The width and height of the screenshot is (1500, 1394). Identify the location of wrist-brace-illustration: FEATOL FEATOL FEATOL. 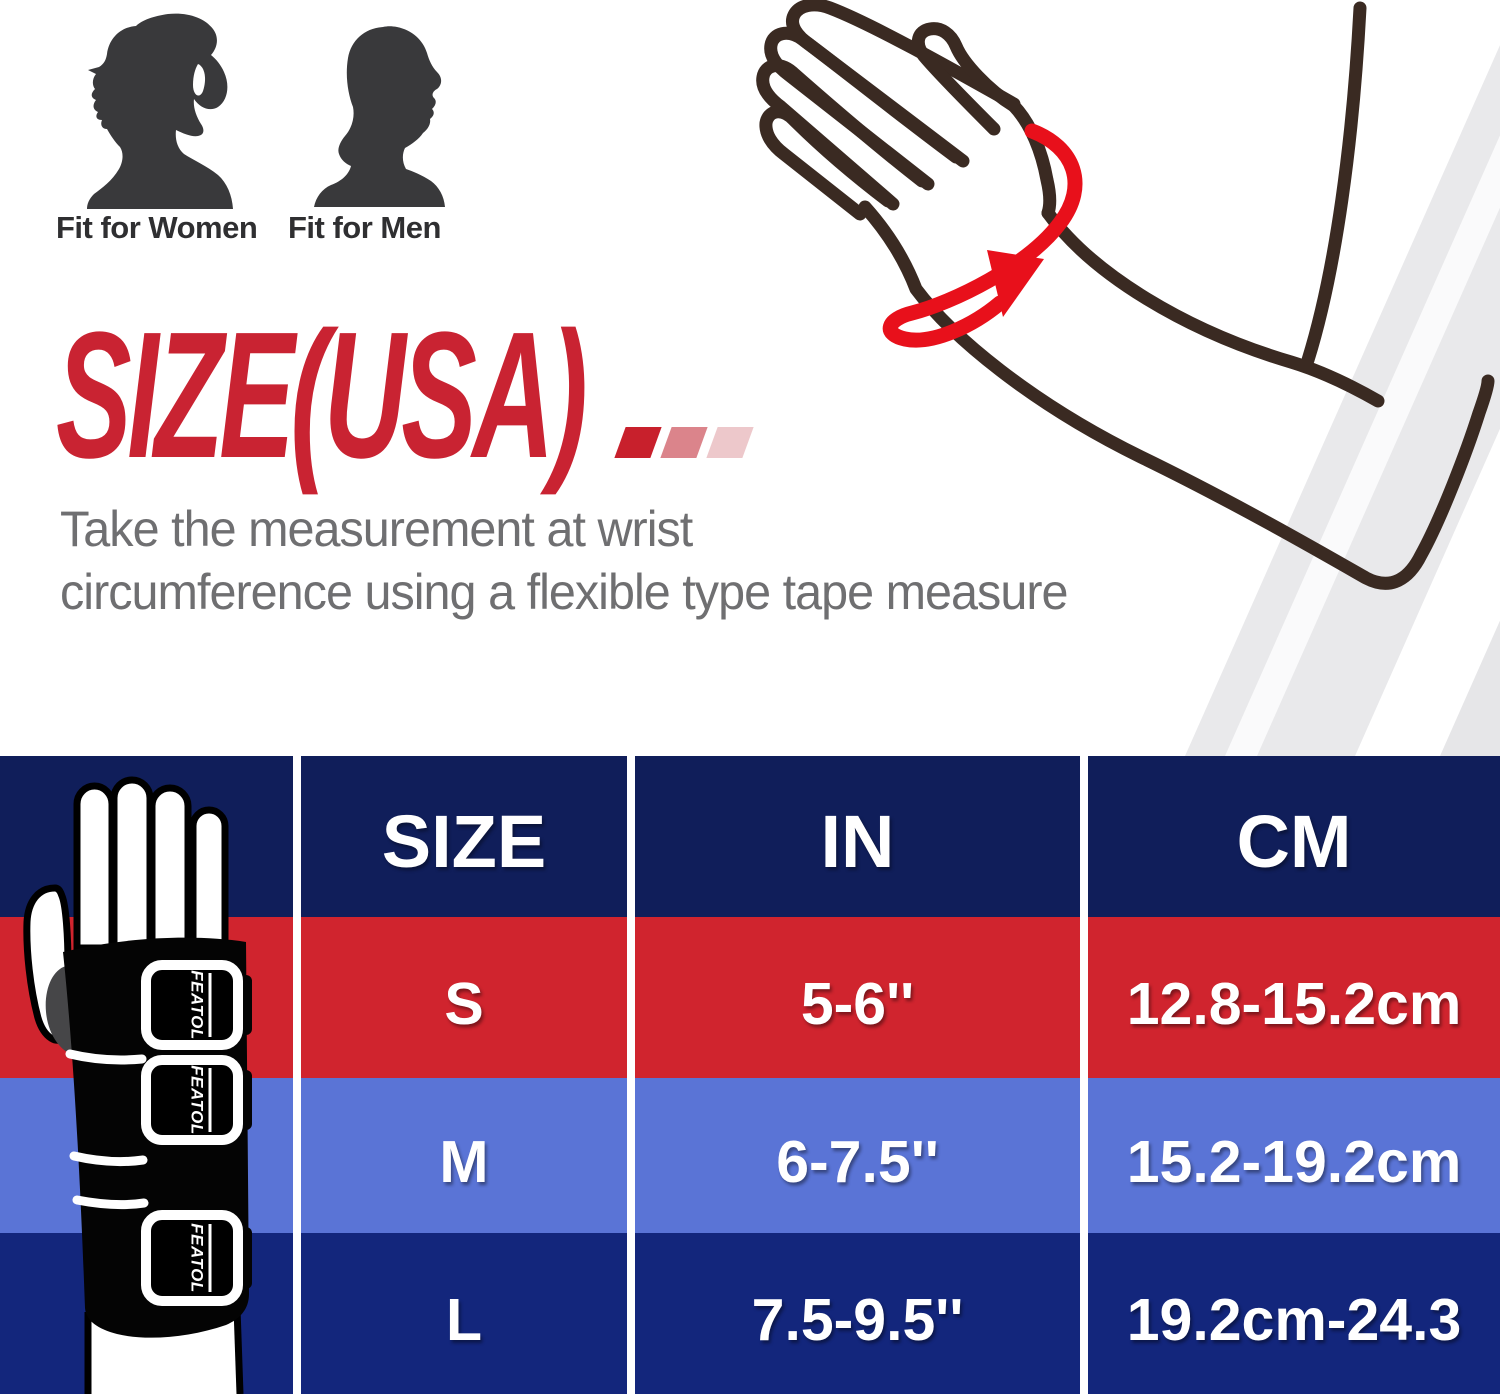
(137, 1085).